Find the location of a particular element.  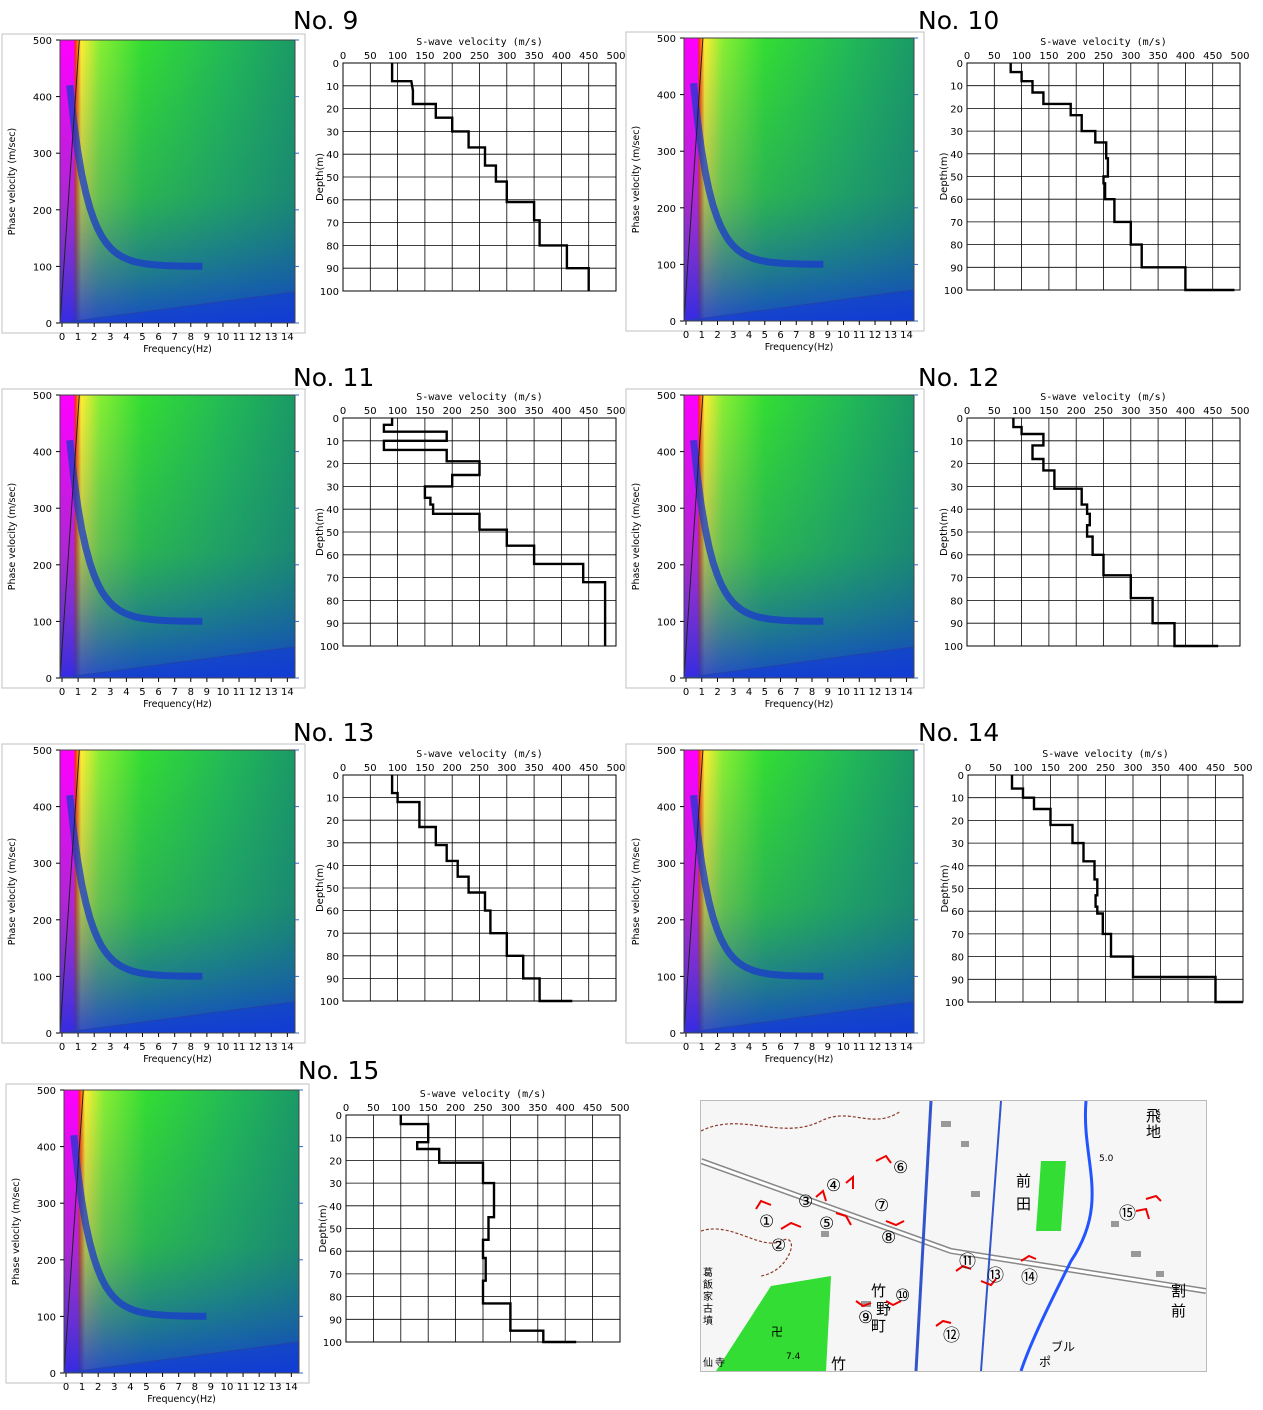

x-tick-label: 13 is located at coordinates (890, 1047).